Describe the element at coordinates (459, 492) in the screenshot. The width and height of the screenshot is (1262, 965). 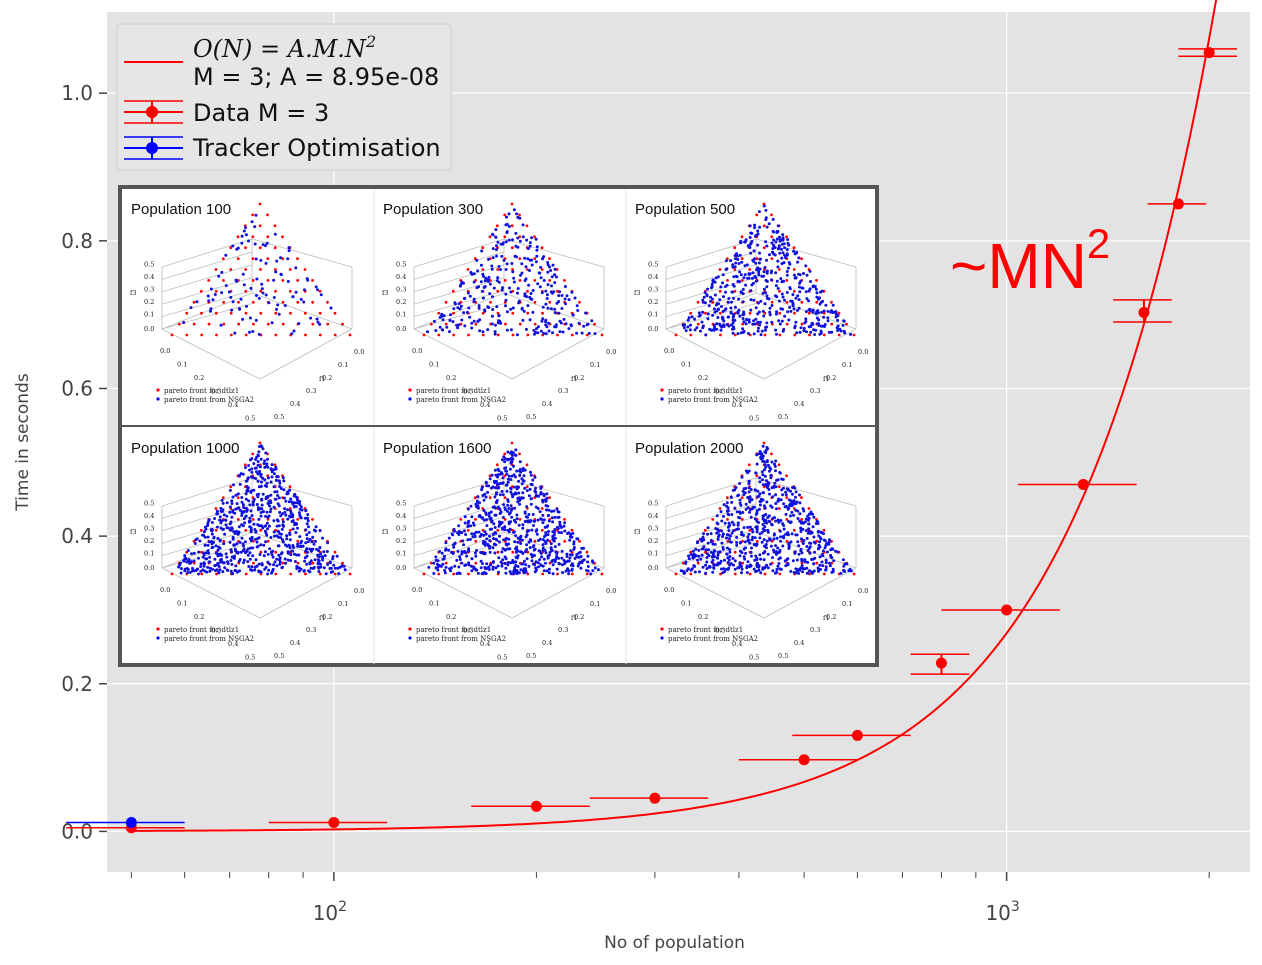
I see `wire-top-left` at that location.